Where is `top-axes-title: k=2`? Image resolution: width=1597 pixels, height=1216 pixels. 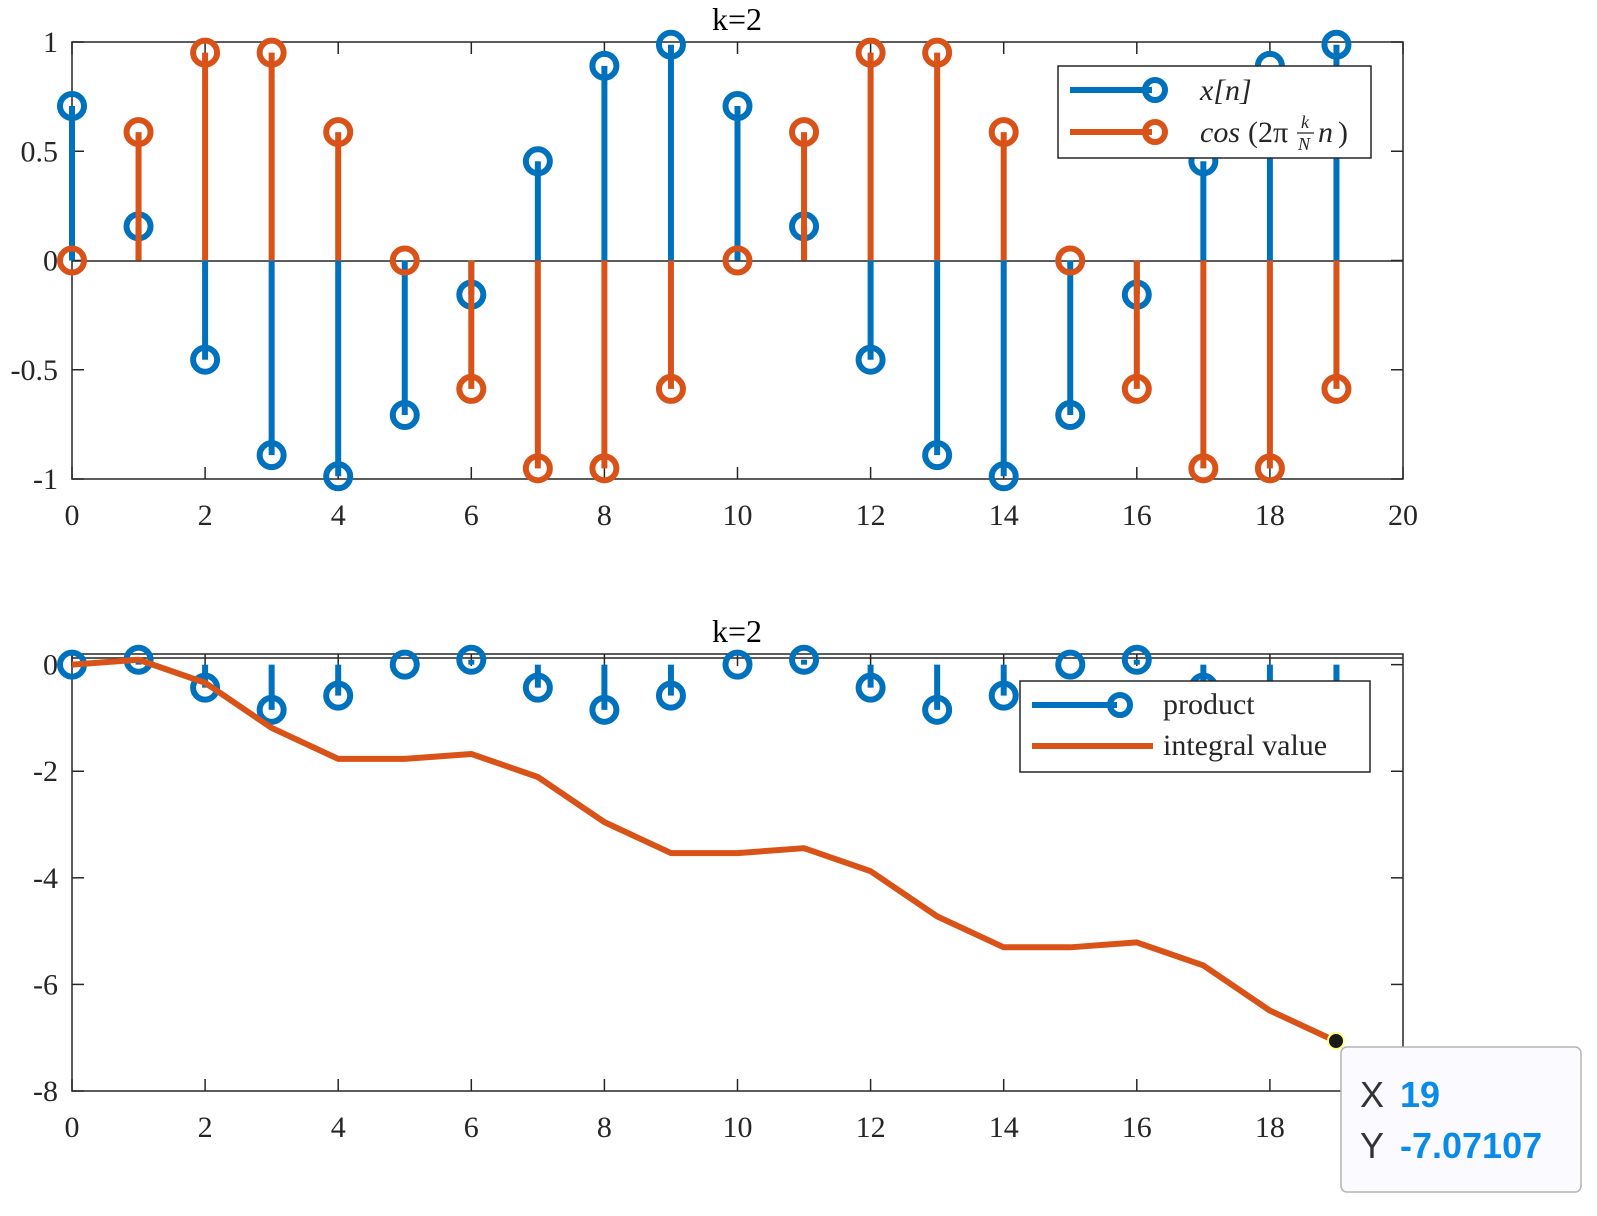 top-axes-title: k=2 is located at coordinates (737, 19).